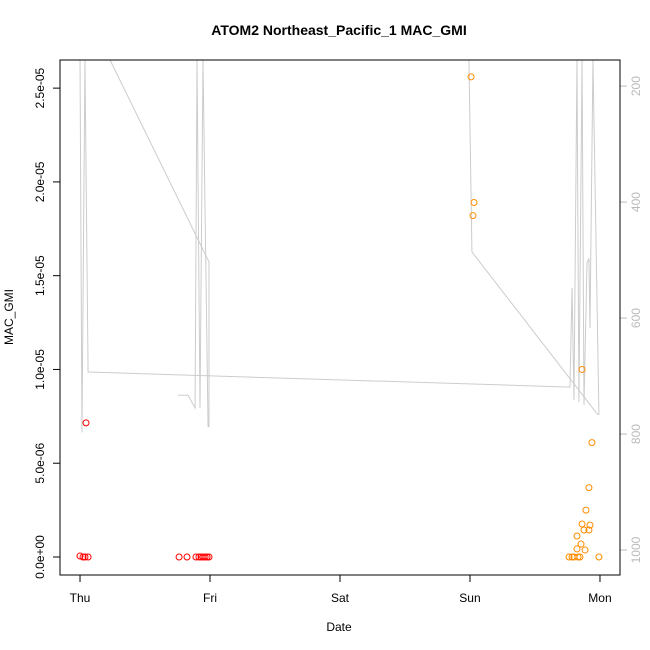  Describe the element at coordinates (636, 434) in the screenshot. I see `right-tick-label: 800` at that location.